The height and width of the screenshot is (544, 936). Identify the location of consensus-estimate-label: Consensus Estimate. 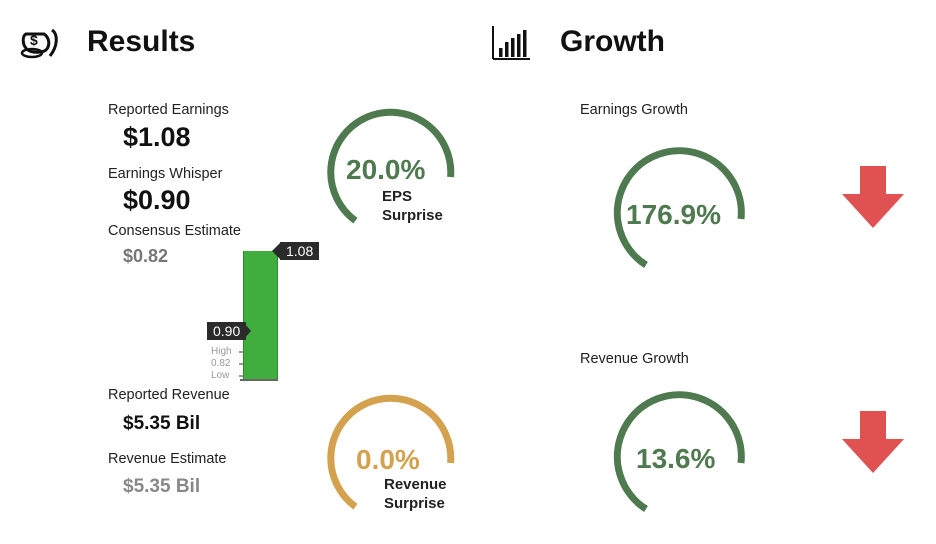
(174, 231).